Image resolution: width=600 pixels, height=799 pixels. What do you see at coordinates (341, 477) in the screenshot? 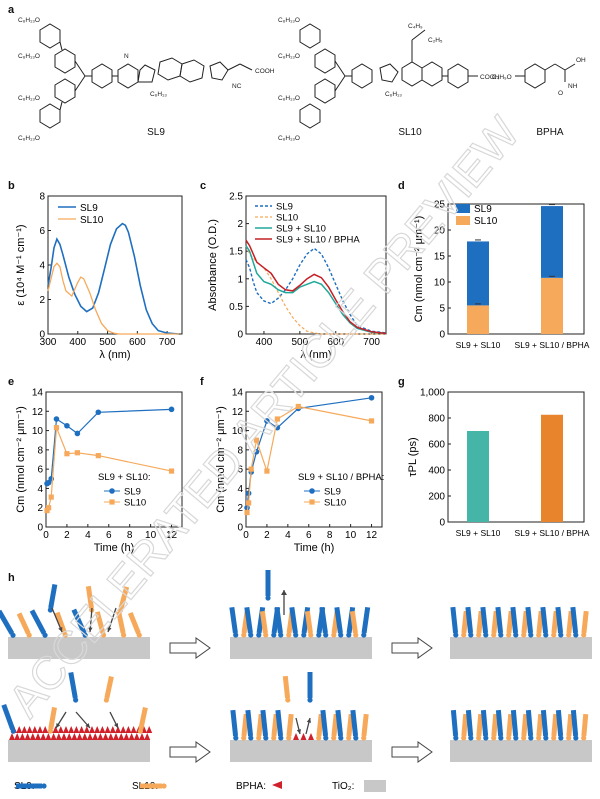
I see `chart-f-legend-title: SL9 + SL10 / BPHA:` at bounding box center [341, 477].